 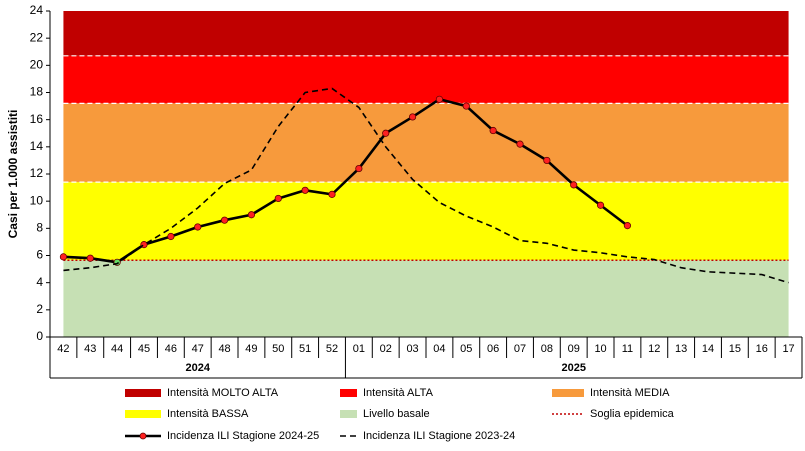 What do you see at coordinates (735, 349) in the screenshot?
I see `x-tick-label: 15` at bounding box center [735, 349].